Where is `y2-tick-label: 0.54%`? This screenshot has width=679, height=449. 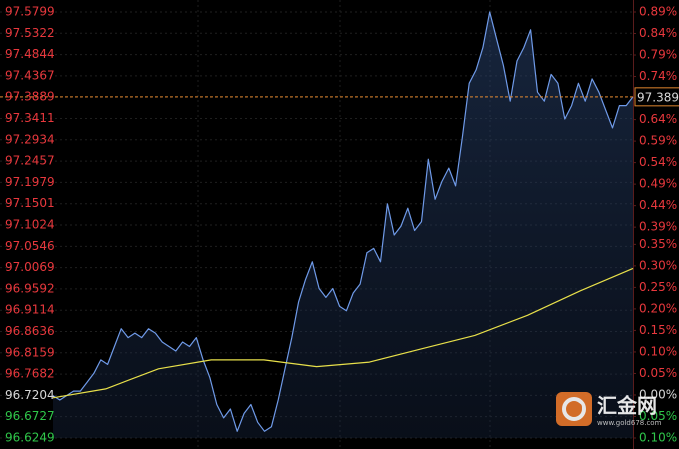 y2-tick-label: 0.54% is located at coordinates (658, 162).